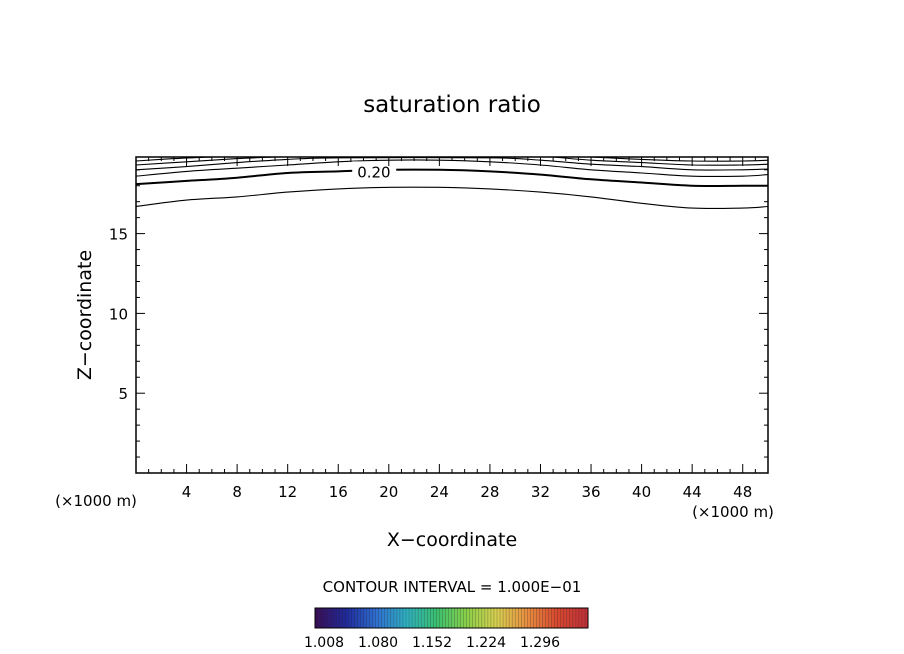 The width and height of the screenshot is (904, 654). Describe the element at coordinates (324, 643) in the screenshot. I see `colorbar-tick-label: 1.008` at that location.